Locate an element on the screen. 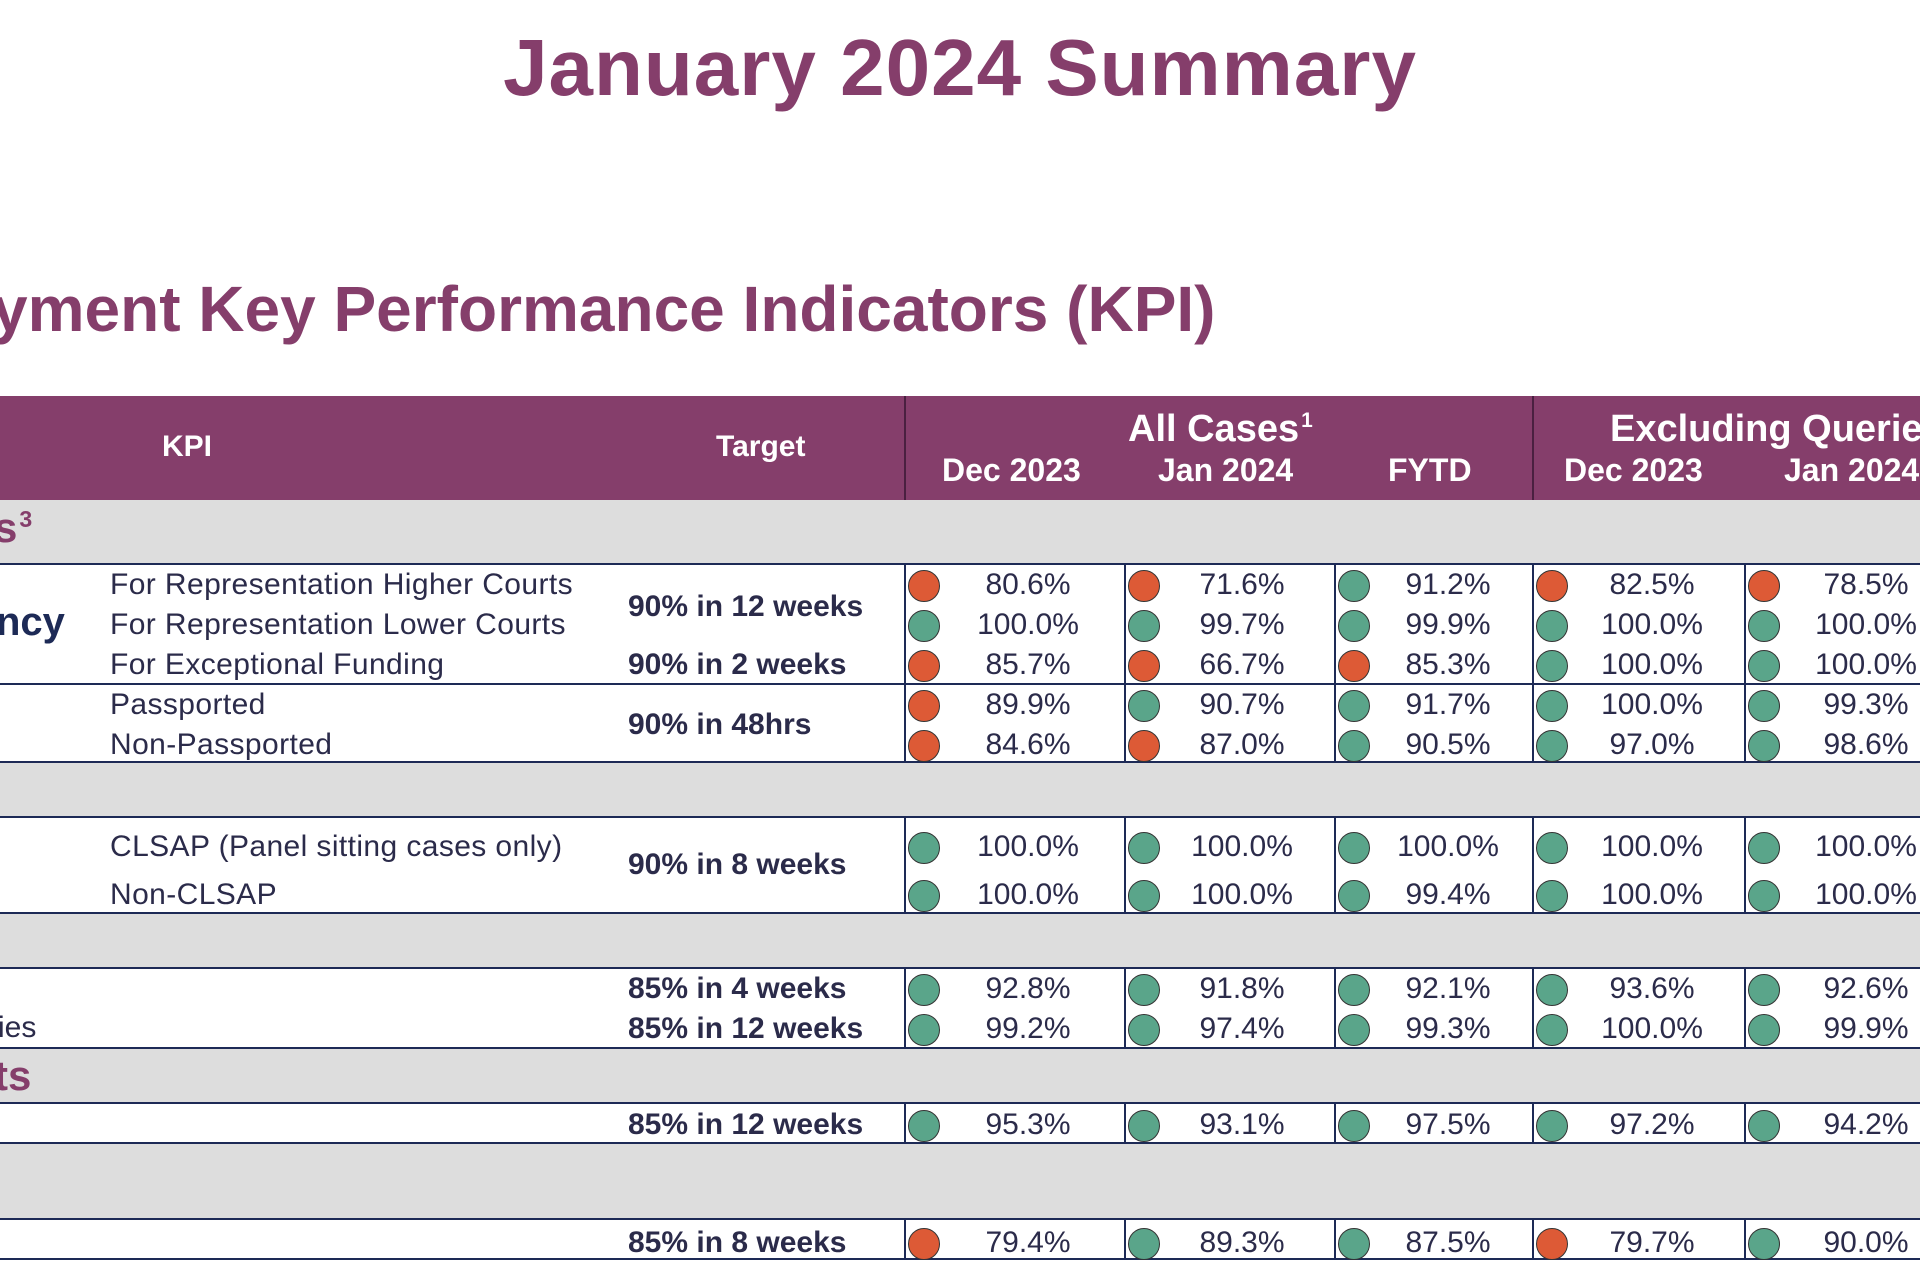 This screenshot has width=1920, height=1280. footnote-marker: 1 is located at coordinates (1307, 421).